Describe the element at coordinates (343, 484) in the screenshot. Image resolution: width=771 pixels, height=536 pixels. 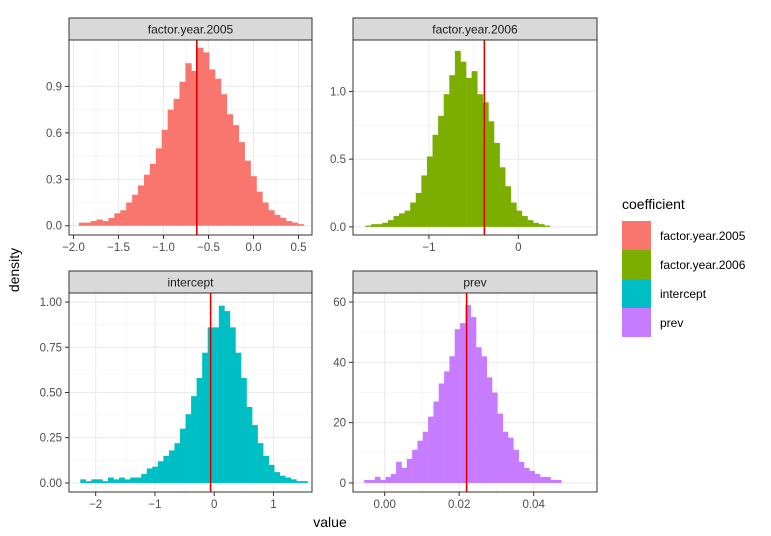
I see `y-tick-label: 0` at that location.